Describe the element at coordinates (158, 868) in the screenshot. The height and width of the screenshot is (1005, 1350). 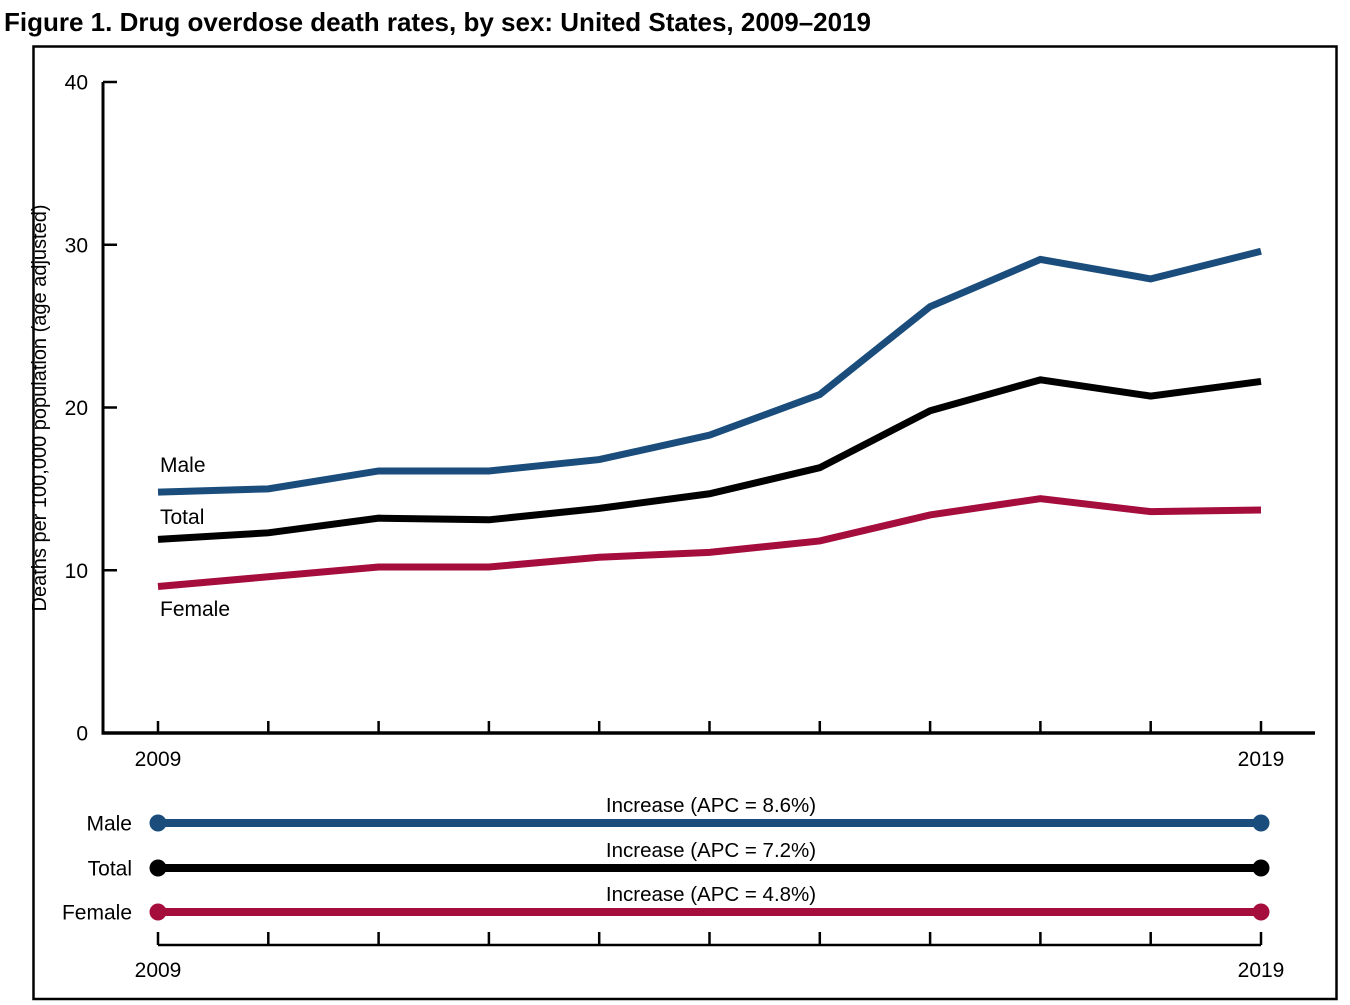
I see `total-trend-endpoint-start` at that location.